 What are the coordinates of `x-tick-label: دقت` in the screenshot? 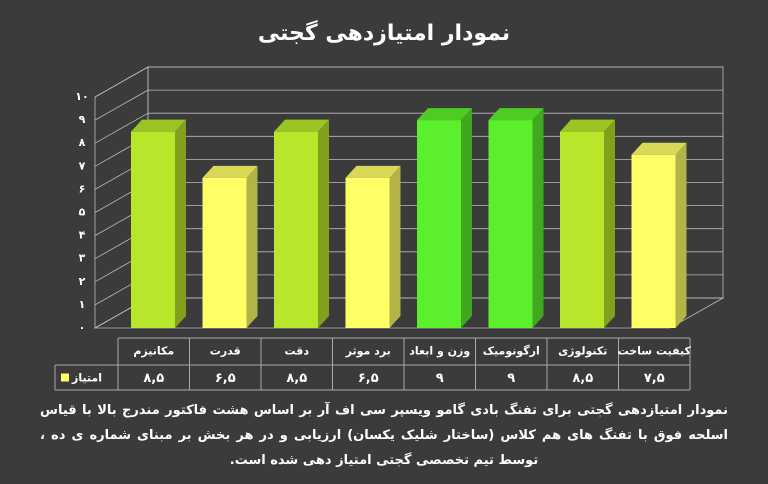 It's located at (297, 351).